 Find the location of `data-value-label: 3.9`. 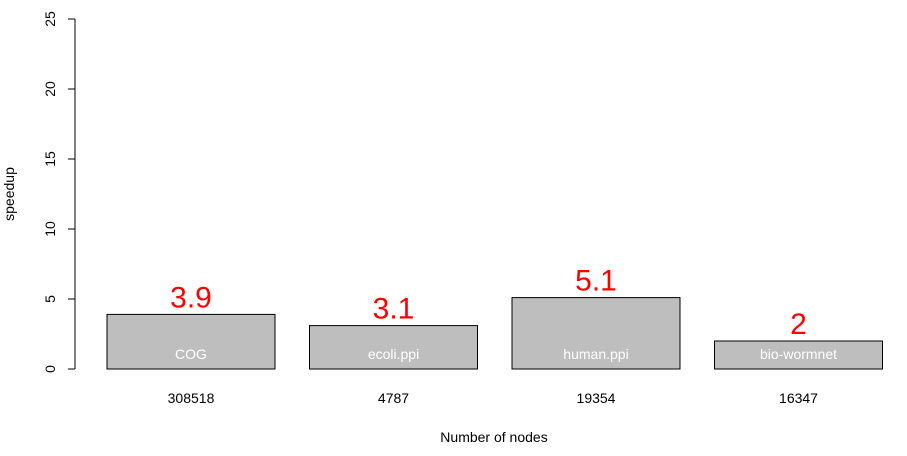

data-value-label: 3.9 is located at coordinates (191, 297).